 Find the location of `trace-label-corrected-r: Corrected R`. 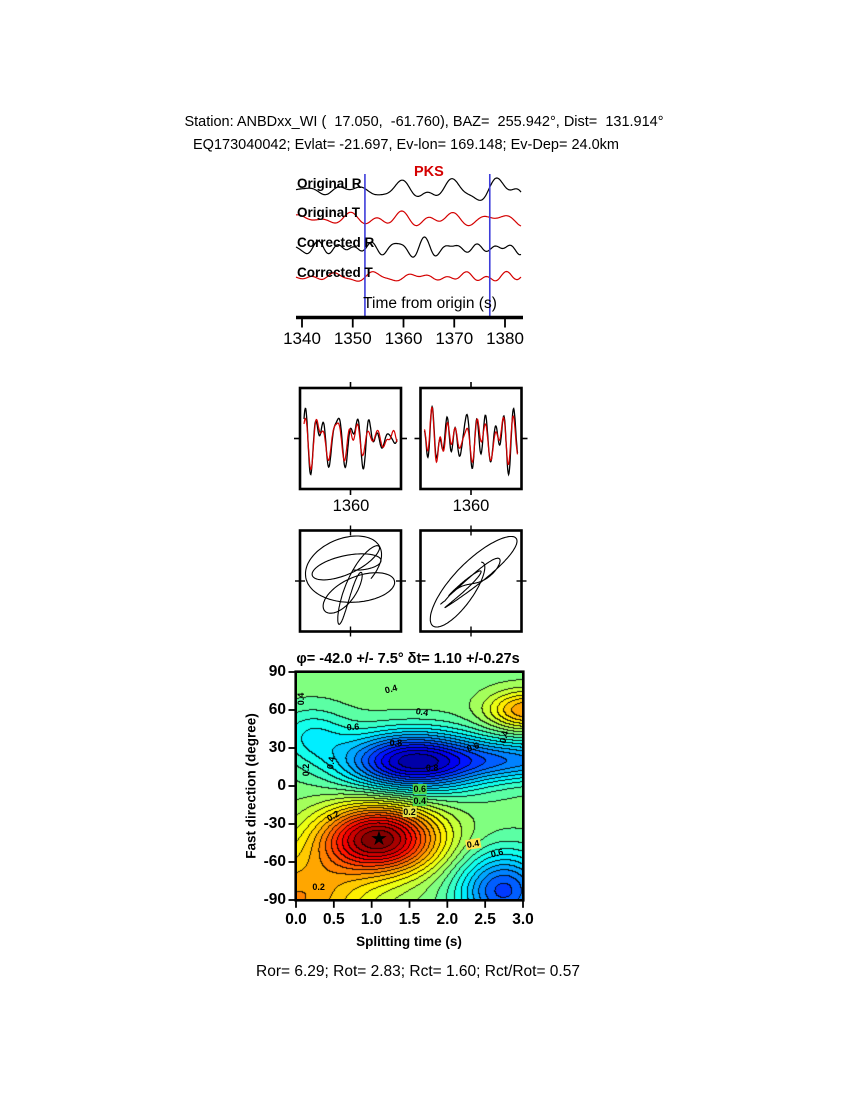

trace-label-corrected-r: Corrected R is located at coordinates (336, 242).